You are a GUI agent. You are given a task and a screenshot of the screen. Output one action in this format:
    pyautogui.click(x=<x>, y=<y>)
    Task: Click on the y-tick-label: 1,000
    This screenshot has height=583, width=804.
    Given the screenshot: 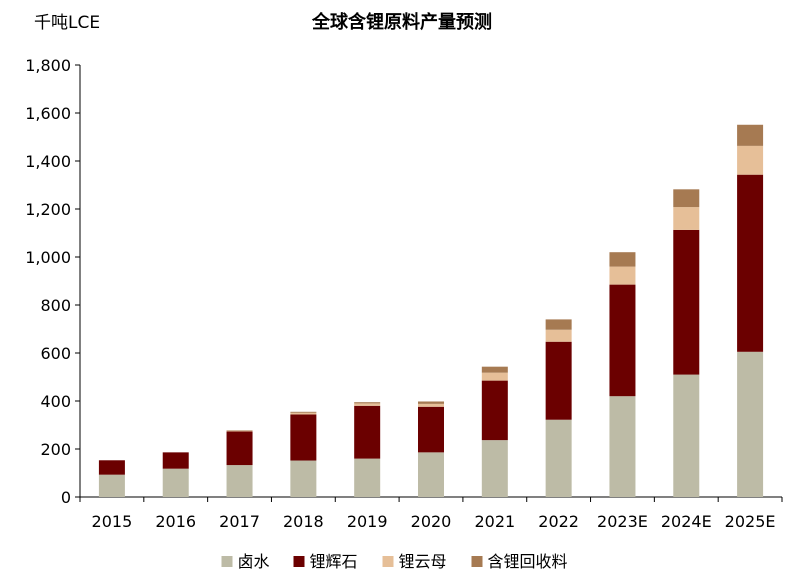 What is the action you would take?
    pyautogui.click(x=48, y=257)
    